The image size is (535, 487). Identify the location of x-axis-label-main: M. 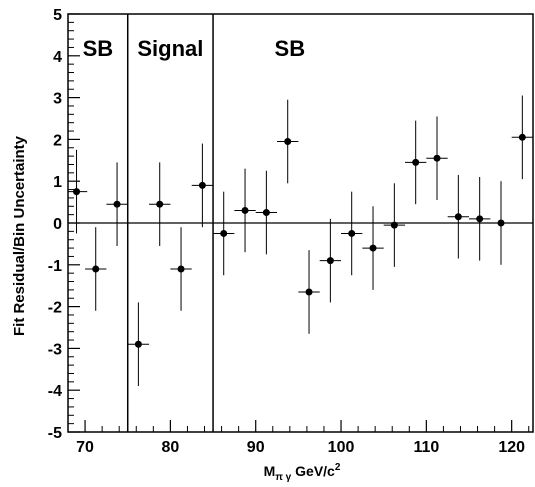
(270, 471).